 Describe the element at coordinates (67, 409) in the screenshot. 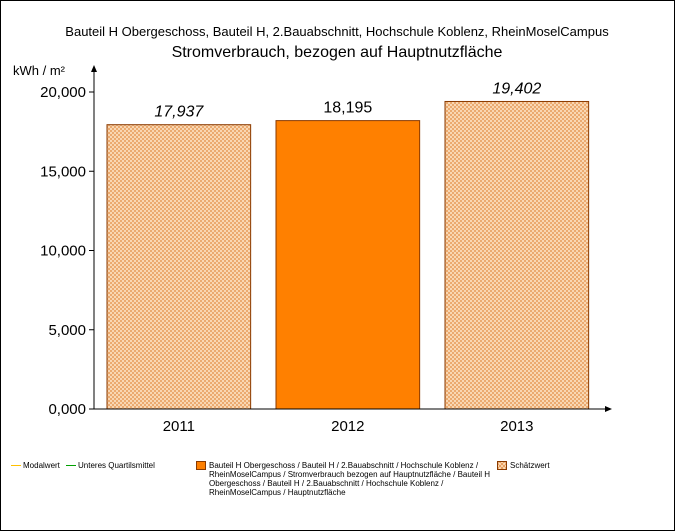

I see `y-tick-label: 0,000` at that location.